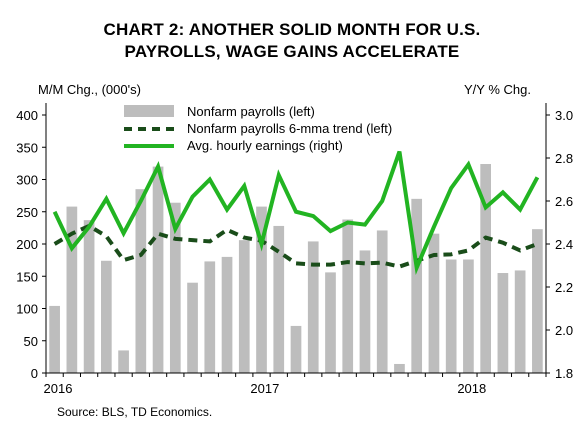 The height and width of the screenshot is (438, 584). I want to click on y-left-tick-label: 400, so click(27, 115).